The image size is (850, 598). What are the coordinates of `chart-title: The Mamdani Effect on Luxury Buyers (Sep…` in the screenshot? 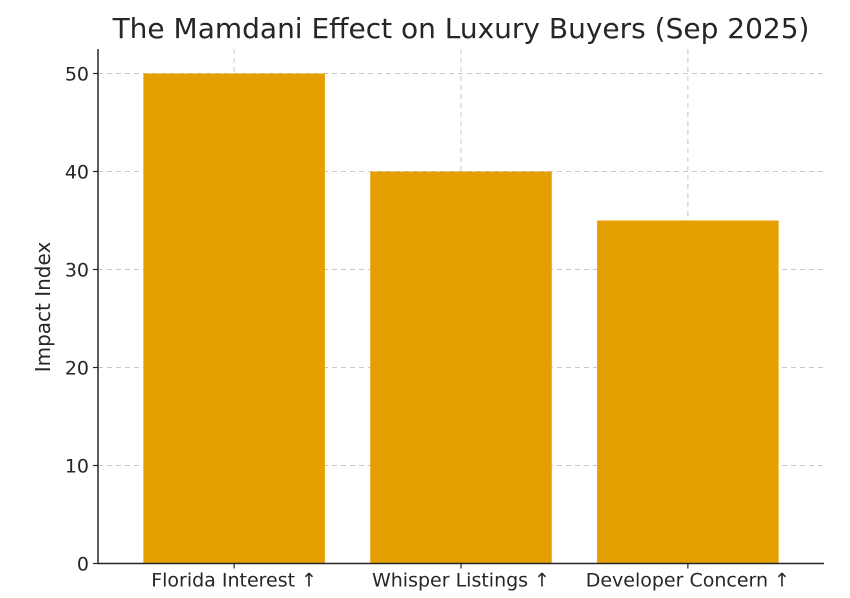 It's located at (461, 28).